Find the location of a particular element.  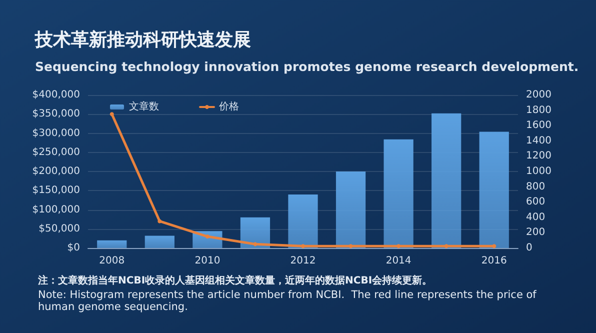

x-tick-label: 2014 is located at coordinates (399, 261).